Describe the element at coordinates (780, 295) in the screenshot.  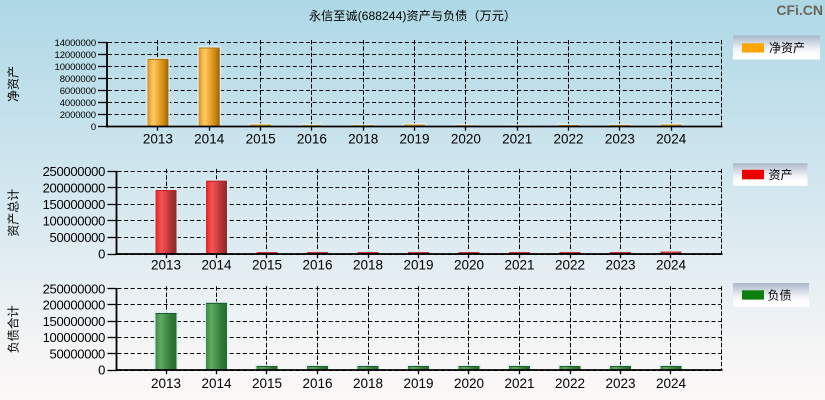
I see `svg-text: 负债` at that location.